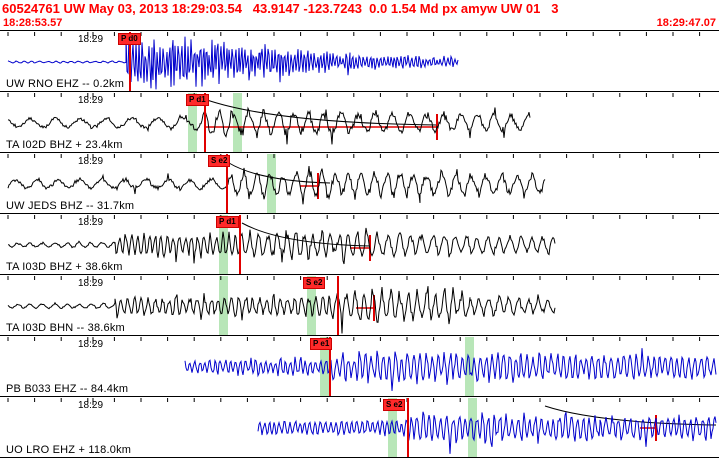 This screenshot has width=719, height=458. I want to click on trace-panel: 18:29 S e2 TA I03D BHN -- 38.6km, so click(359, 304).